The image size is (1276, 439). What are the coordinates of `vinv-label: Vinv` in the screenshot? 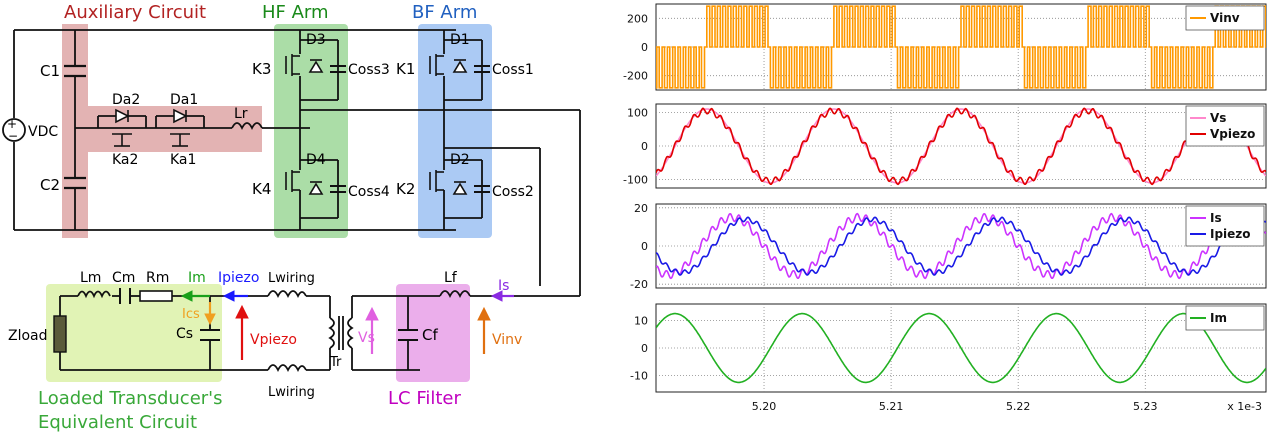 It's located at (507, 340).